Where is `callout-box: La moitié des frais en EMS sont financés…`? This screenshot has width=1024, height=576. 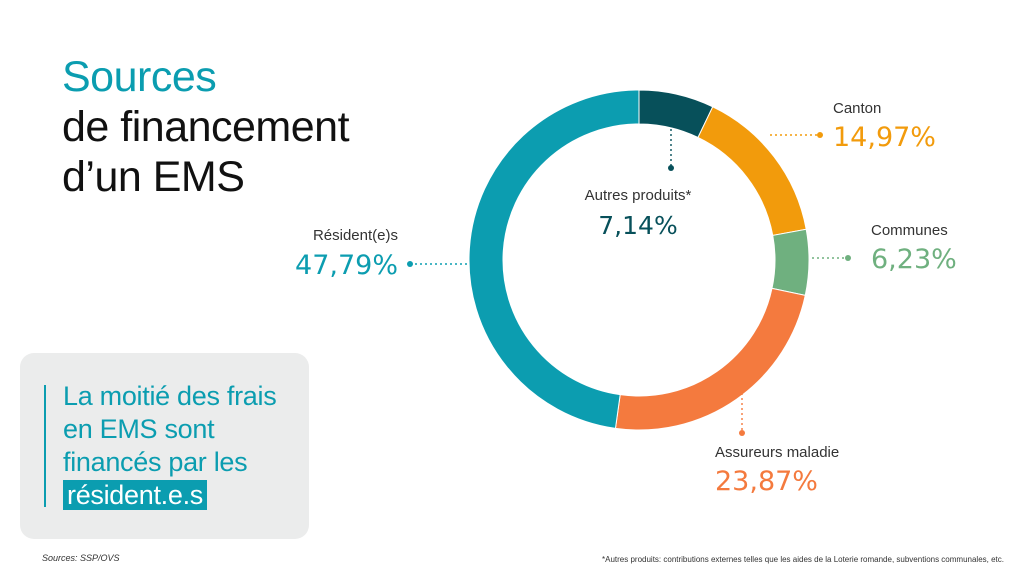
callout-box: La moitié des frais en EMS sont financés… is located at coordinates (164, 446).